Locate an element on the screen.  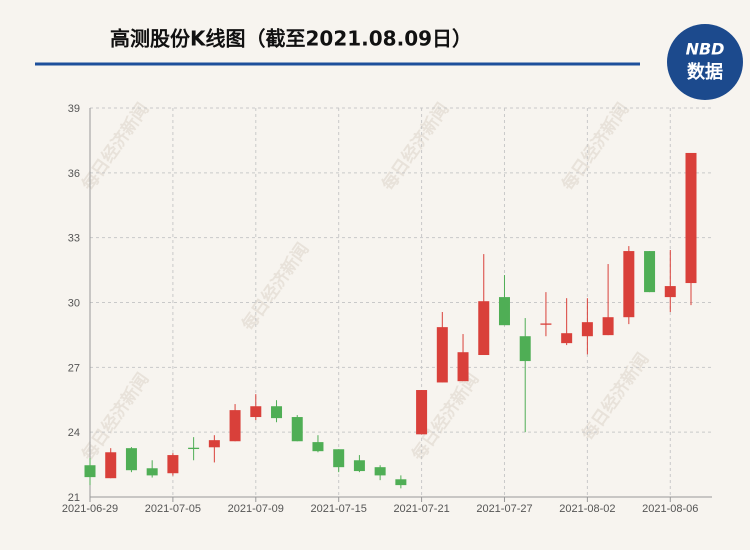
y-tick-label: 36 is located at coordinates (74, 174).